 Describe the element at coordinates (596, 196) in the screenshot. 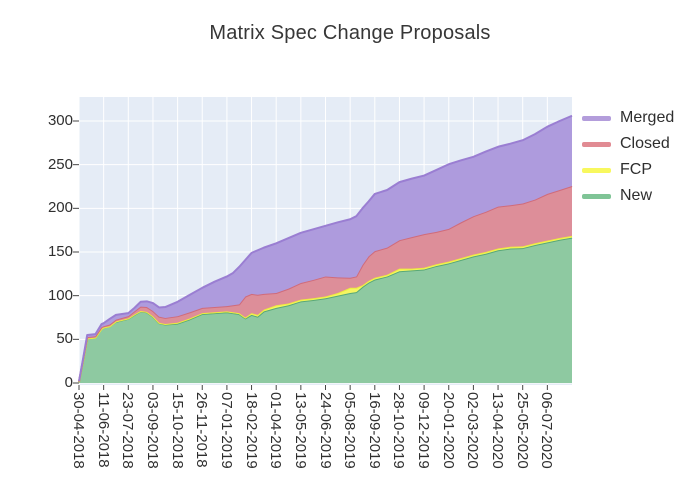

I see `legend-marker-new` at that location.